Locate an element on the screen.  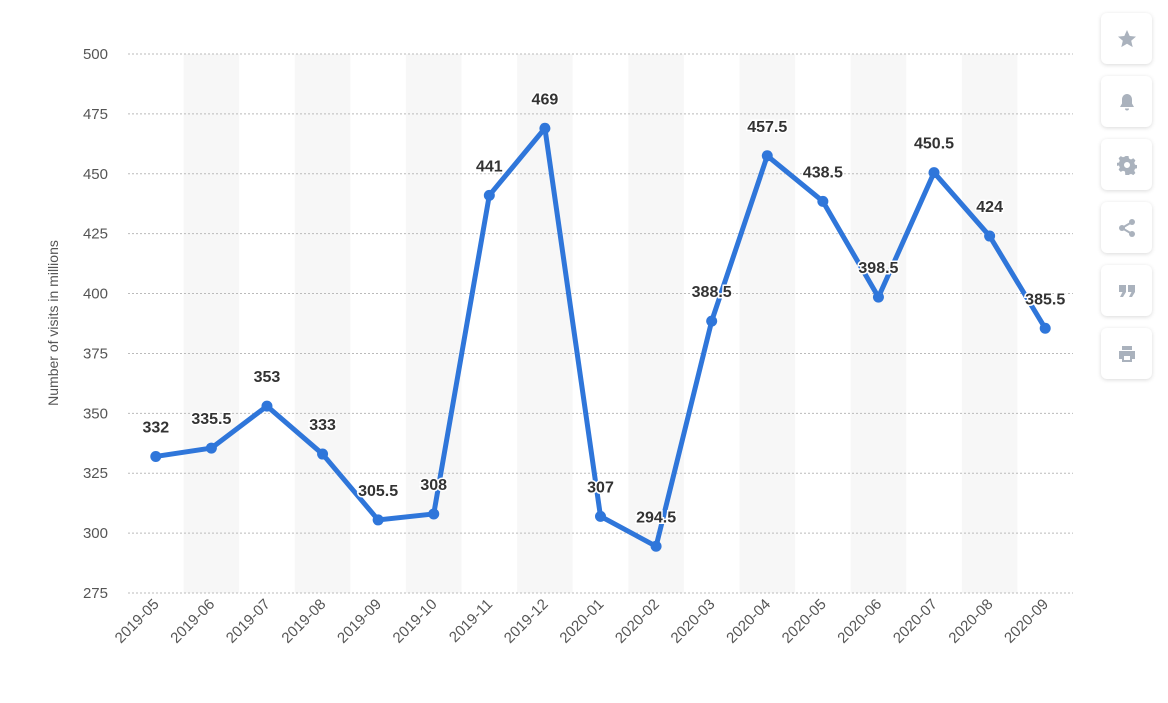
cite-button is located at coordinates (1126, 290).